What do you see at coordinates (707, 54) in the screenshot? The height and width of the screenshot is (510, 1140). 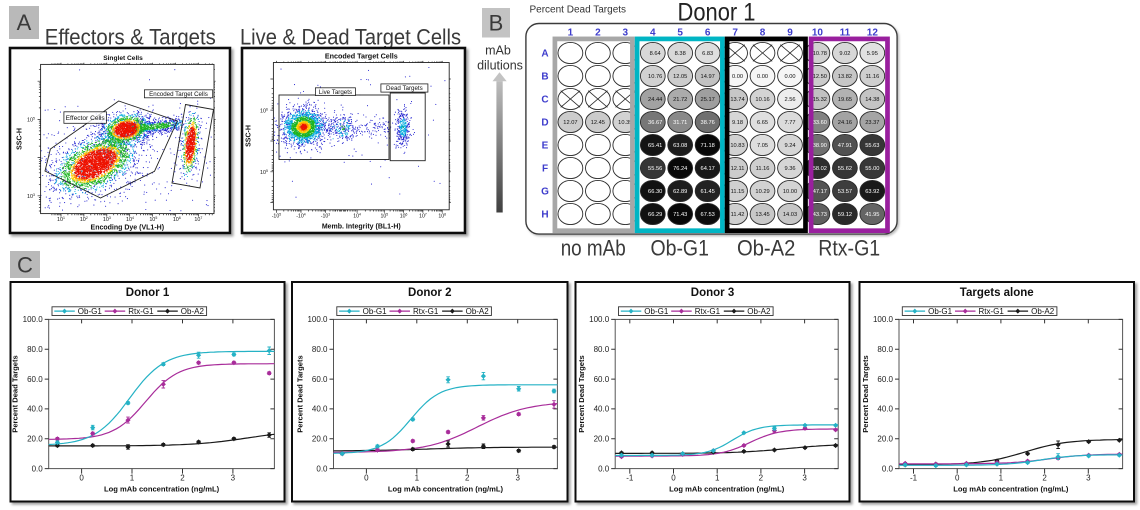 I see `svg-text: 6.83` at bounding box center [707, 54].